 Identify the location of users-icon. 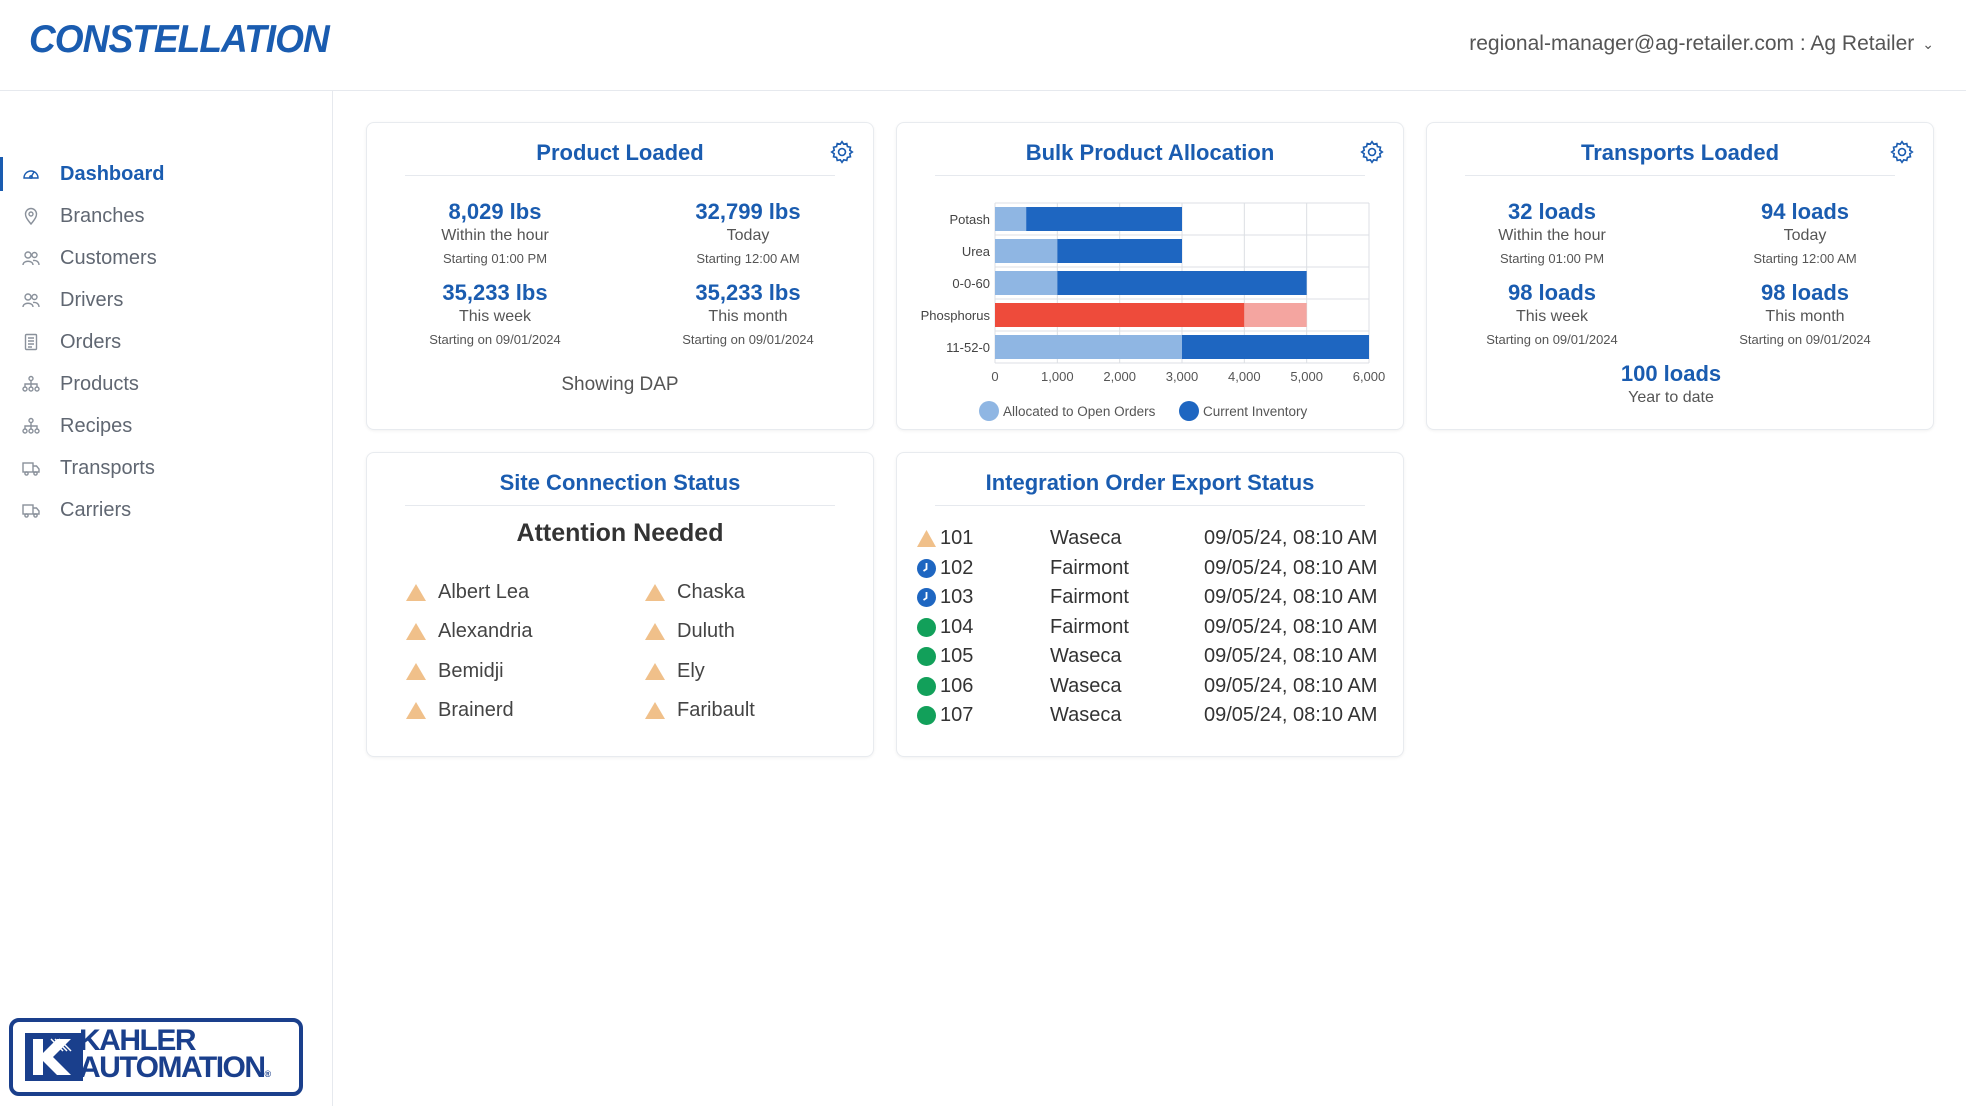
(31, 258).